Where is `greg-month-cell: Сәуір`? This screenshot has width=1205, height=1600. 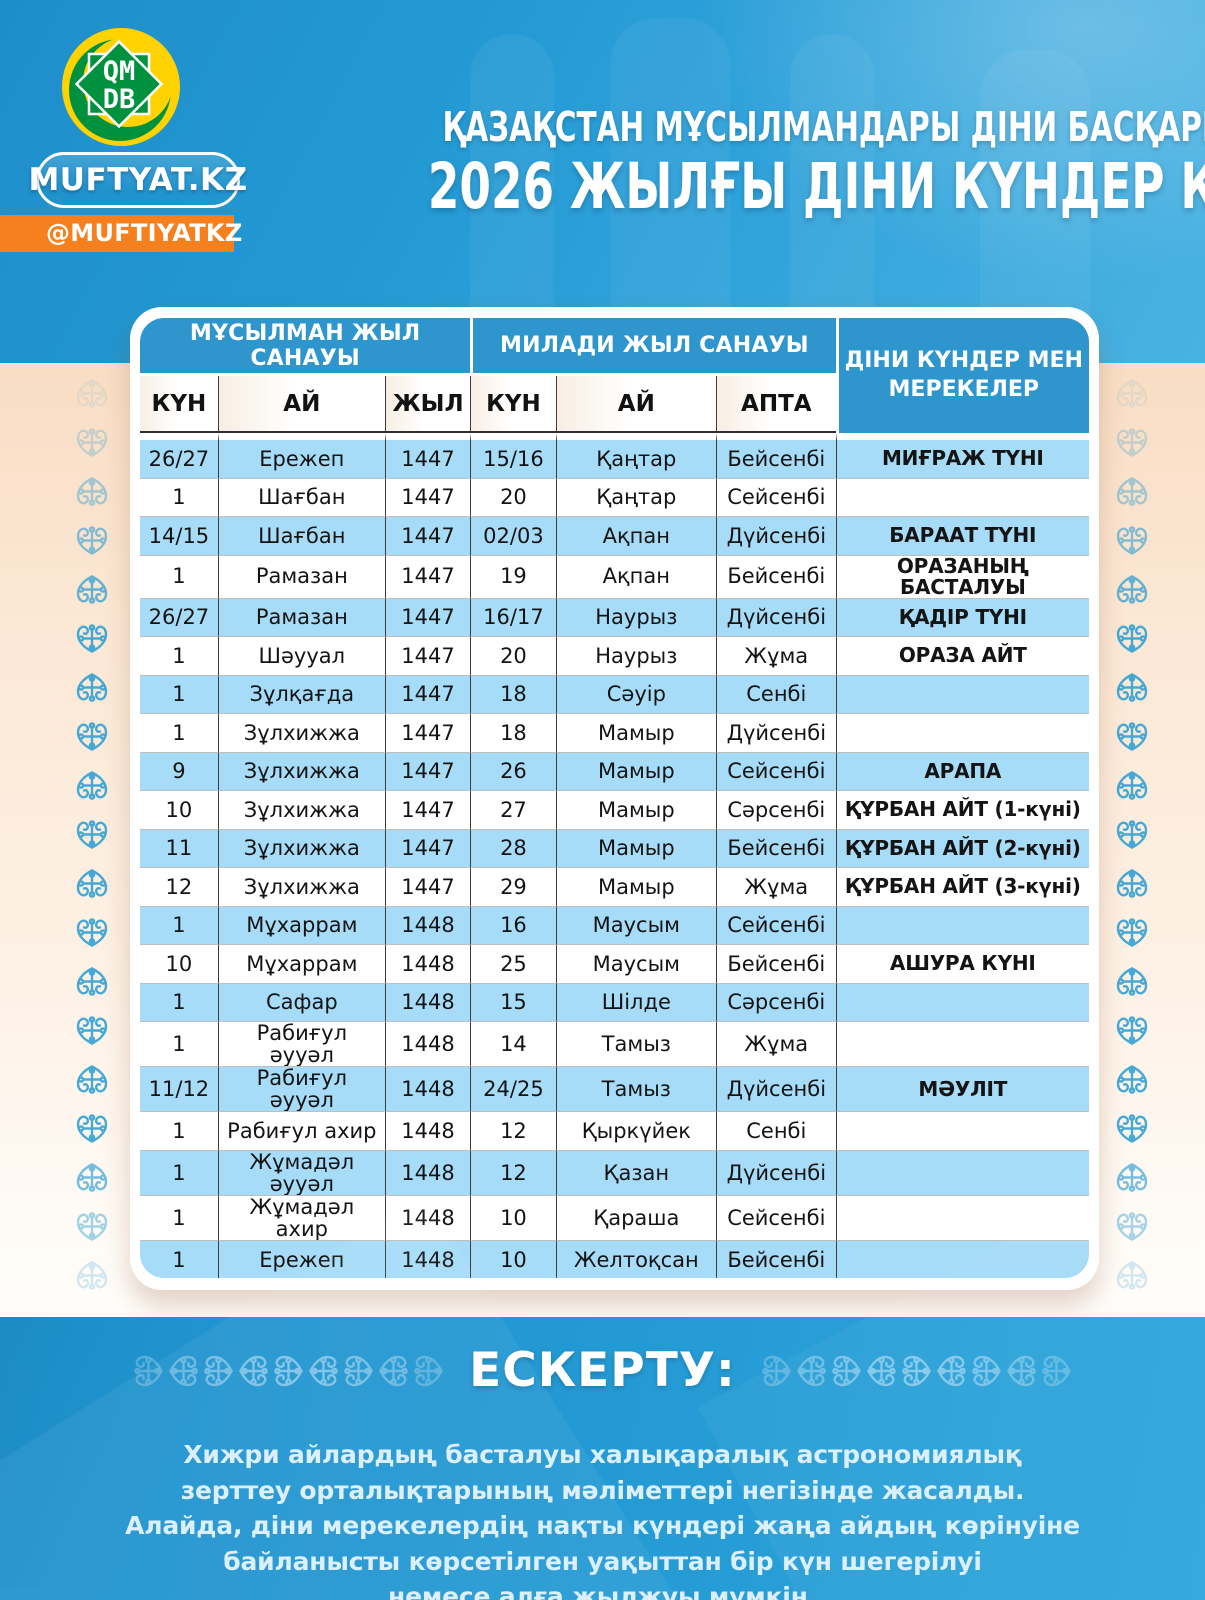 greg-month-cell: Сәуір is located at coordinates (636, 693).